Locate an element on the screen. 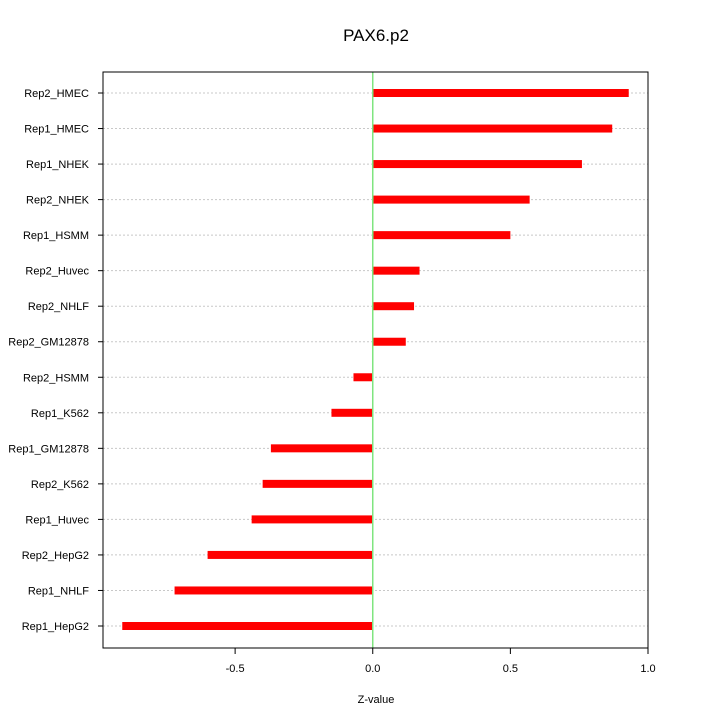 The width and height of the screenshot is (720, 720). bar-rep1-k562 is located at coordinates (352, 412).